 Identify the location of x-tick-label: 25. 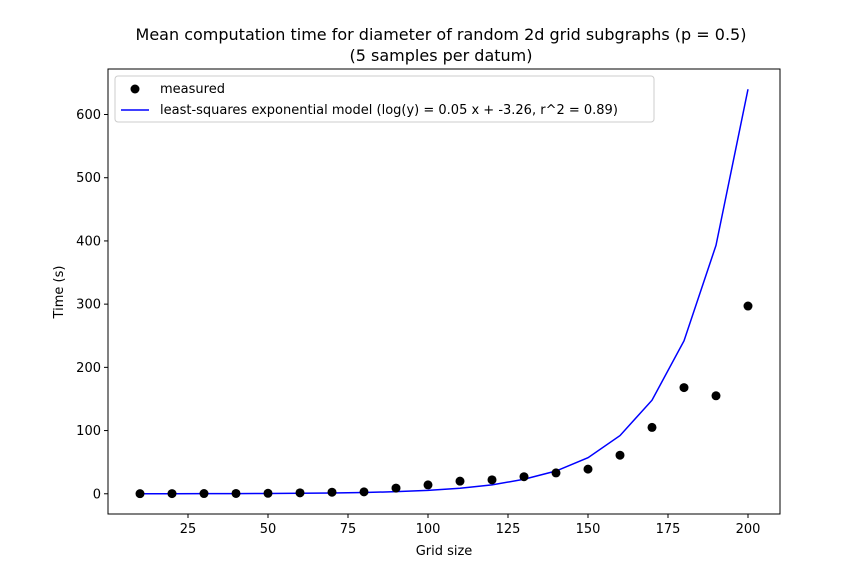
(188, 529).